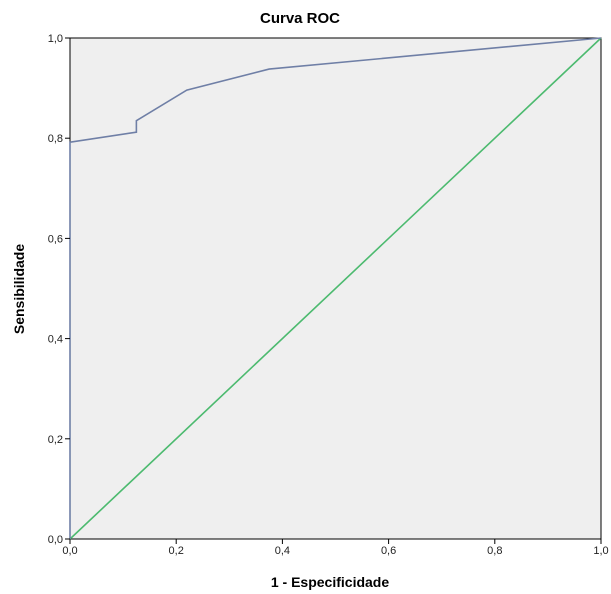  What do you see at coordinates (300, 18) in the screenshot?
I see `chart-title: Curva ROC` at bounding box center [300, 18].